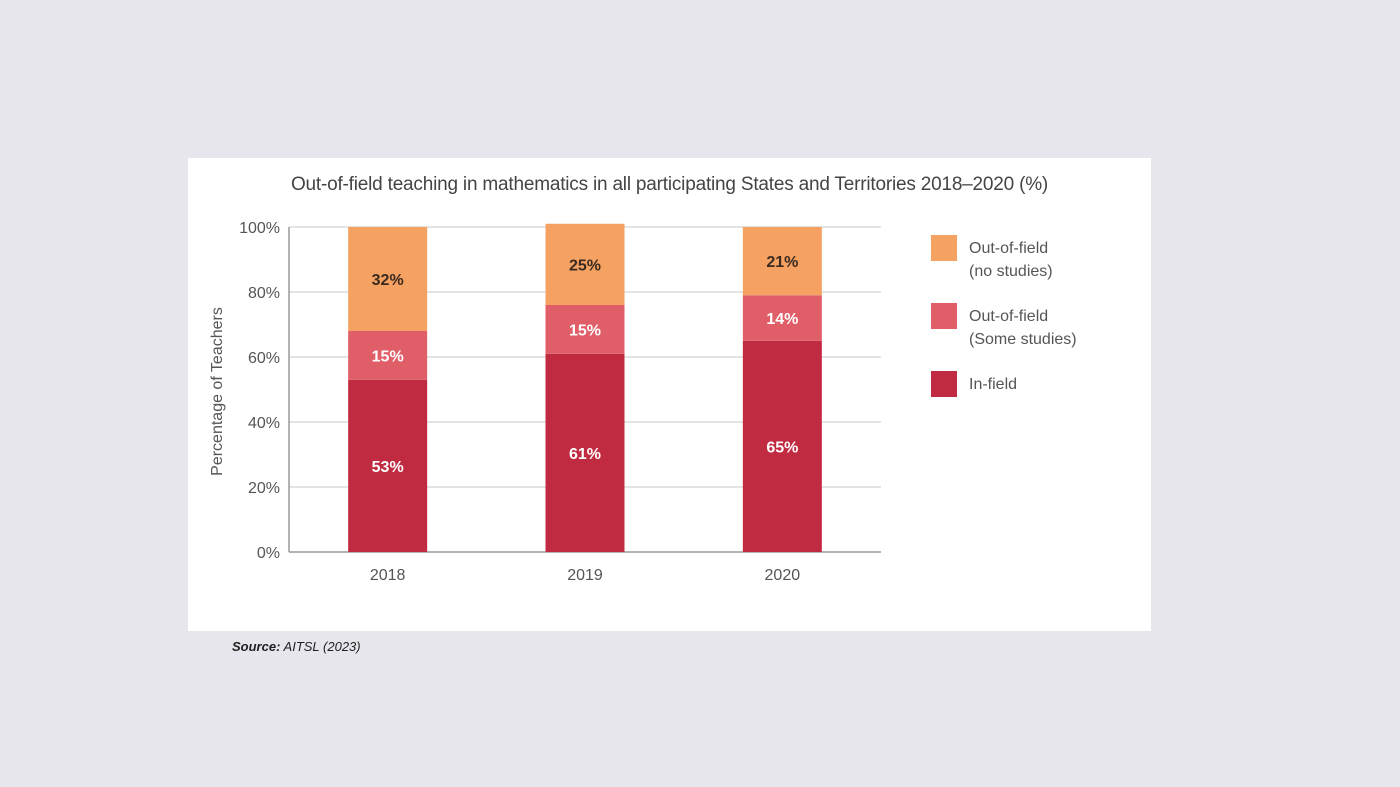  I want to click on y-tick-label: 40%, so click(264, 423).